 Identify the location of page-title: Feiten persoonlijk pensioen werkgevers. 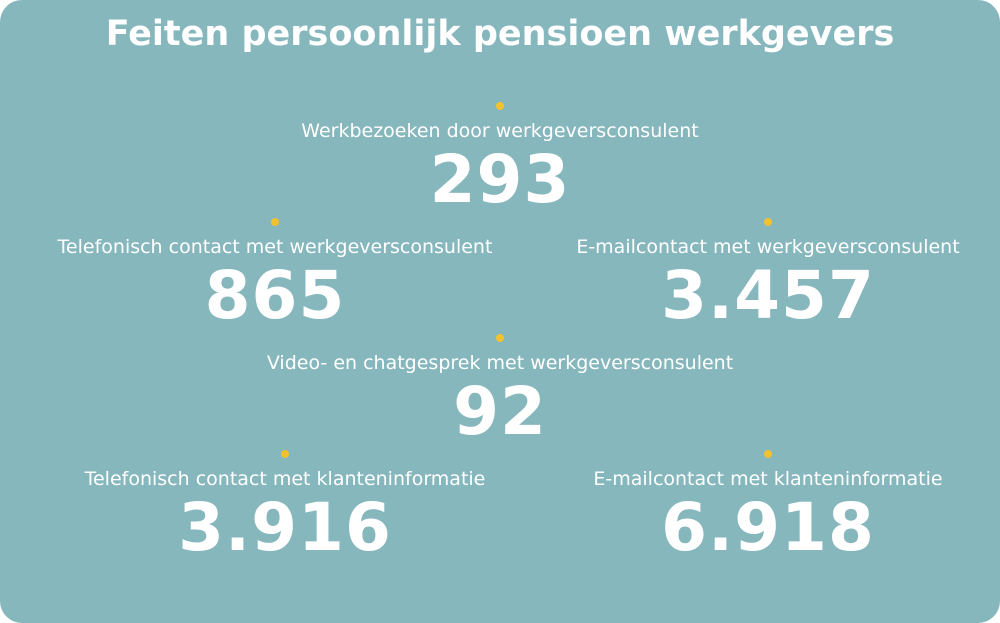
(500, 34).